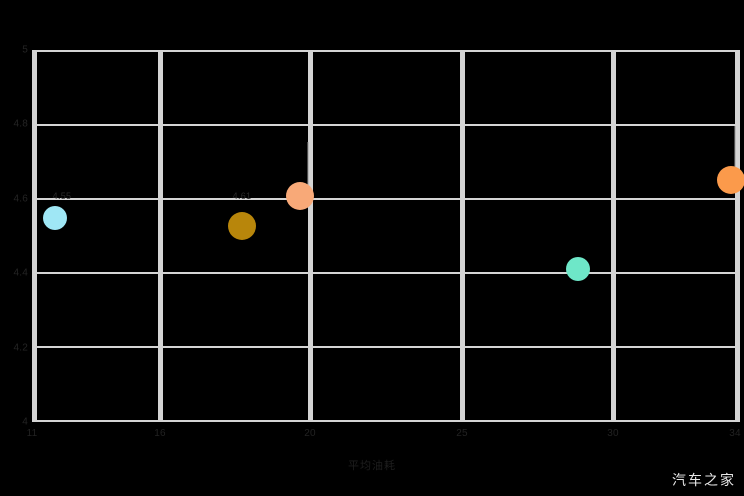 This screenshot has height=496, width=744. Describe the element at coordinates (310, 433) in the screenshot. I see `x-tick-label: 20` at that location.